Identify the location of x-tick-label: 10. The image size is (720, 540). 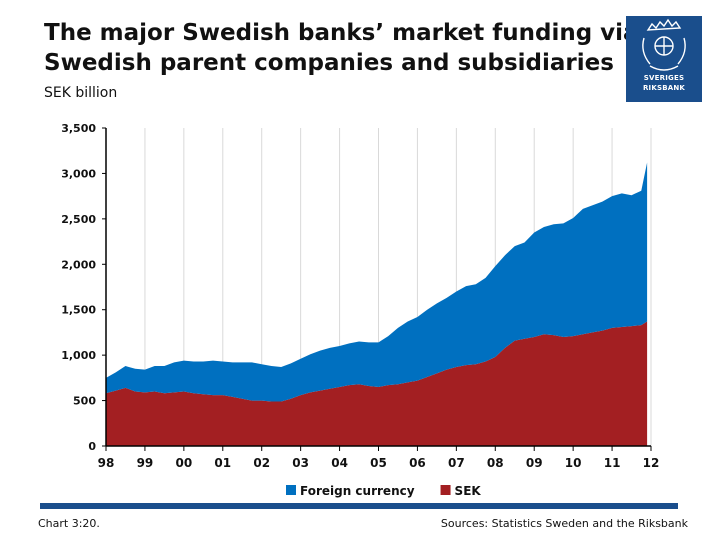
(573, 463).